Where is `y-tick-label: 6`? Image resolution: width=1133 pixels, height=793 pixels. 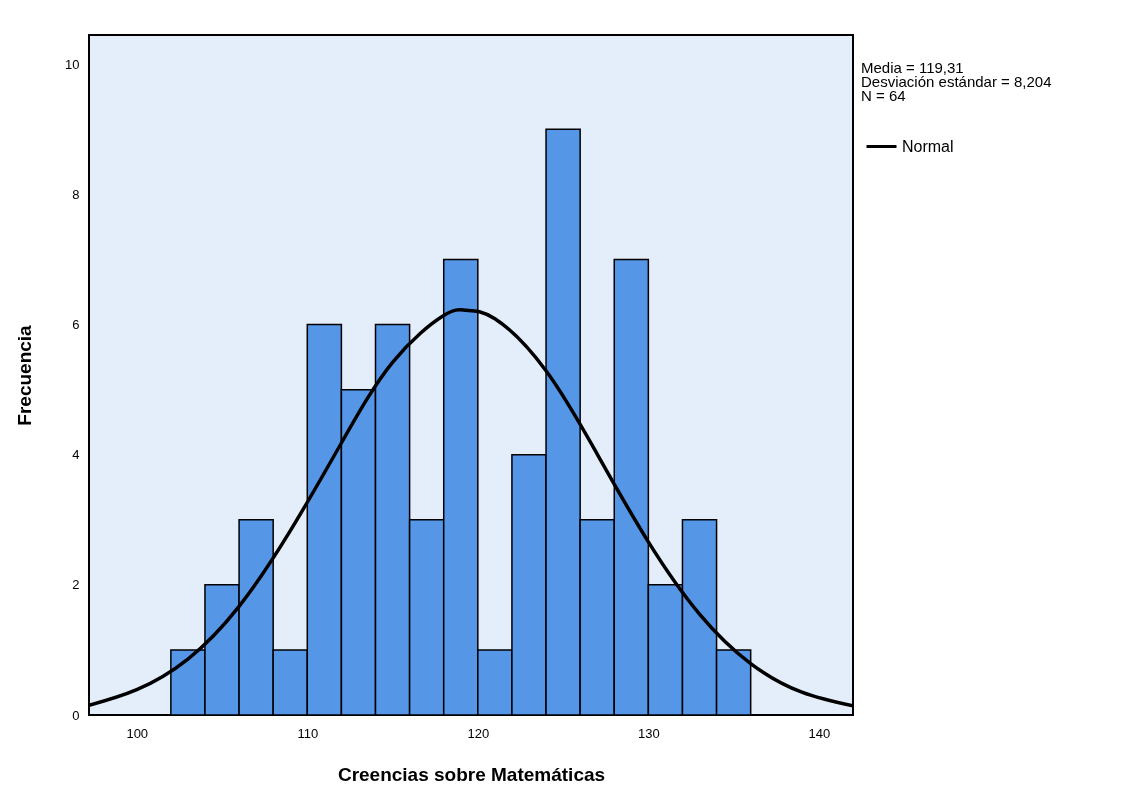 y-tick-label: 6 is located at coordinates (76, 325).